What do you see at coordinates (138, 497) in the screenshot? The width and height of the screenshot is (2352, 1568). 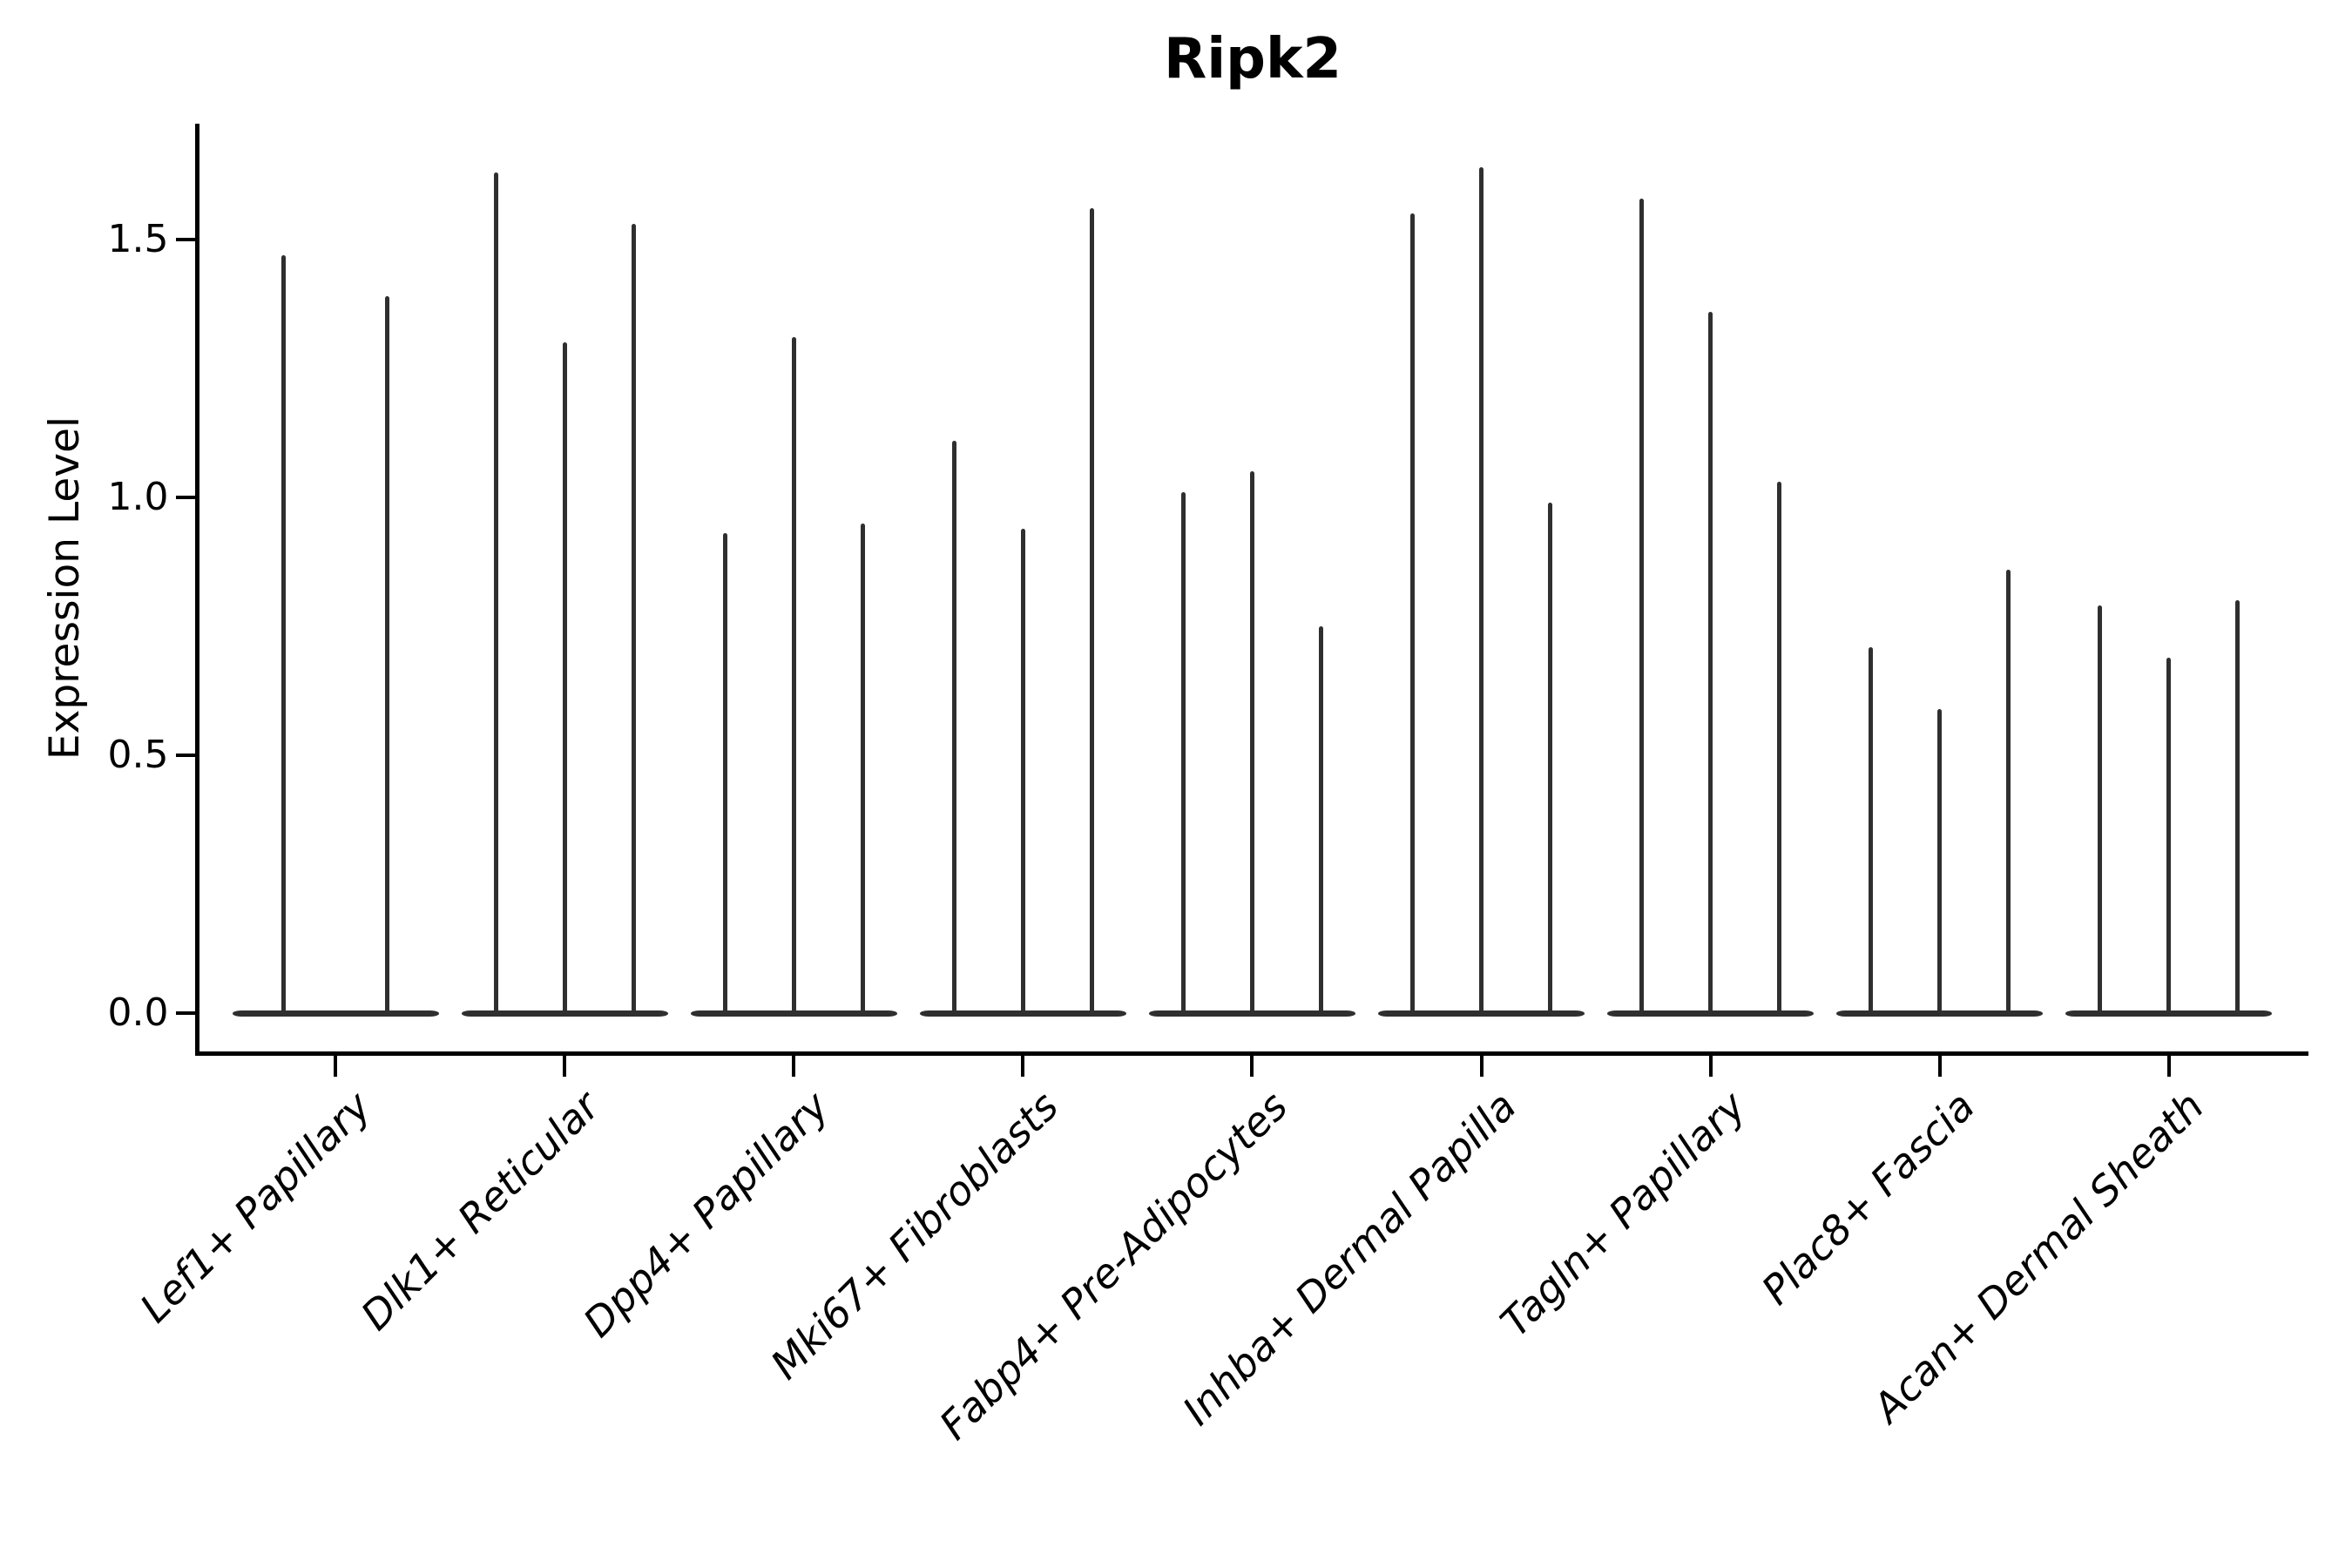 I see `y-tick-label: 1.0` at bounding box center [138, 497].